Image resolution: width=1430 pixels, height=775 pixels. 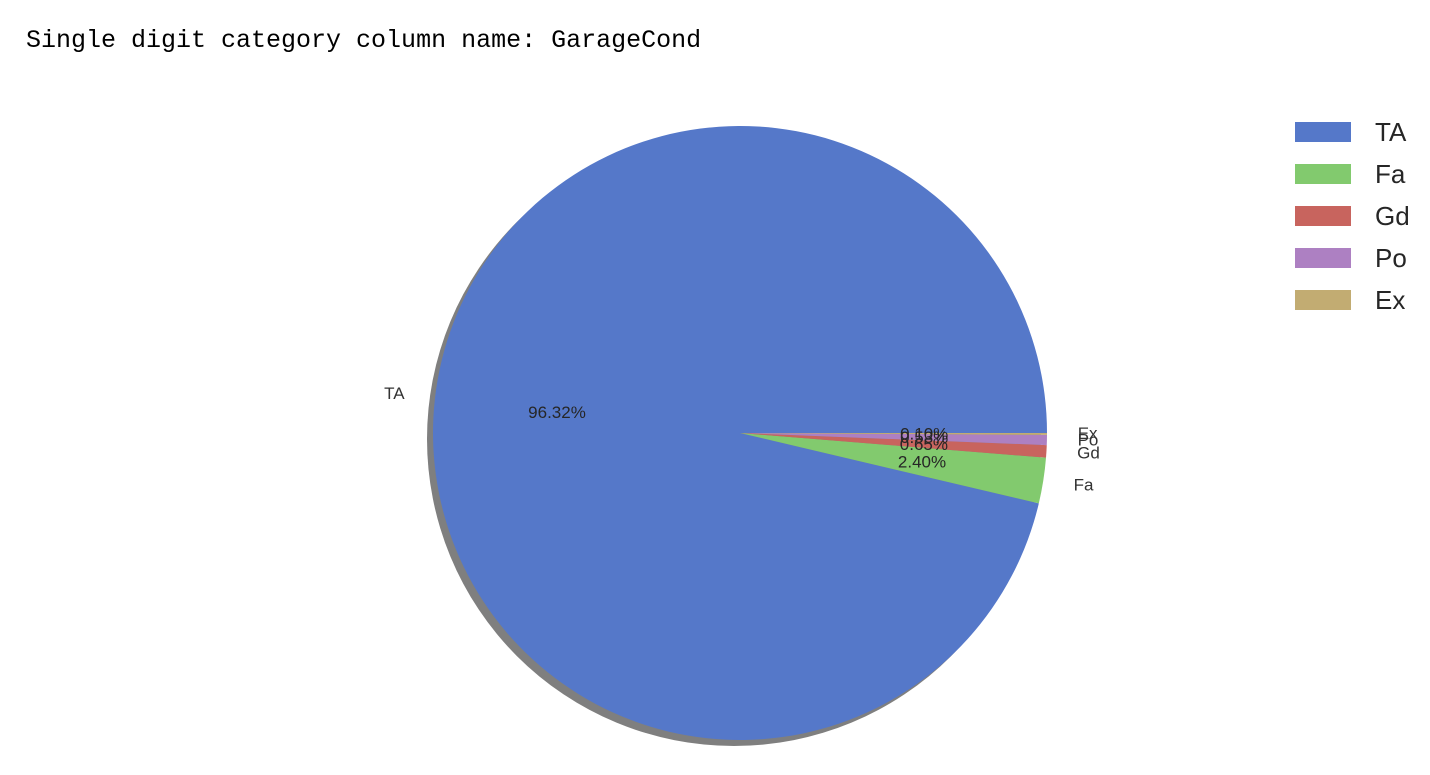 I want to click on legend-label-fa: Fa, so click(x=1390, y=174).